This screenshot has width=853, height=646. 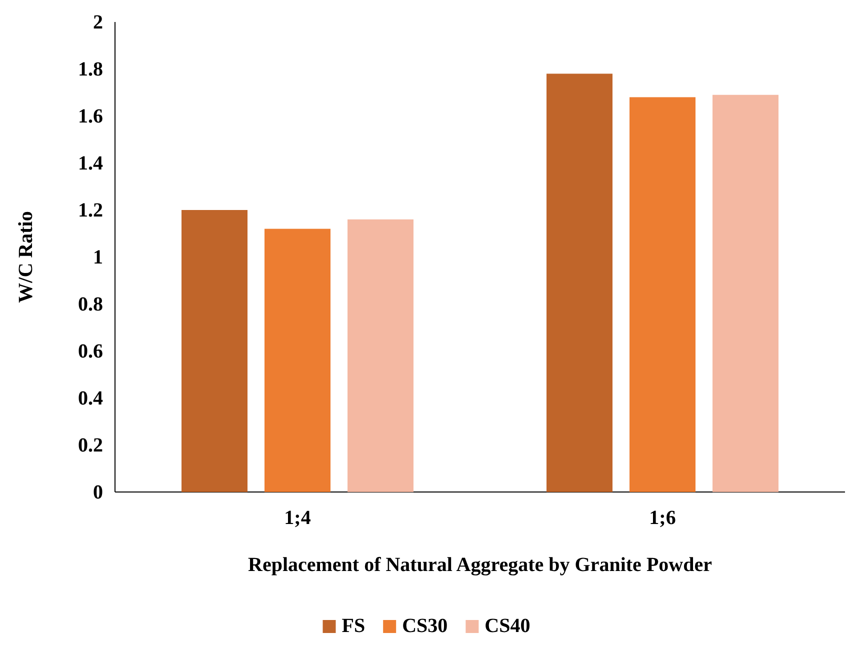 I want to click on y-axis-title: W/C Ratio, so click(x=26, y=257).